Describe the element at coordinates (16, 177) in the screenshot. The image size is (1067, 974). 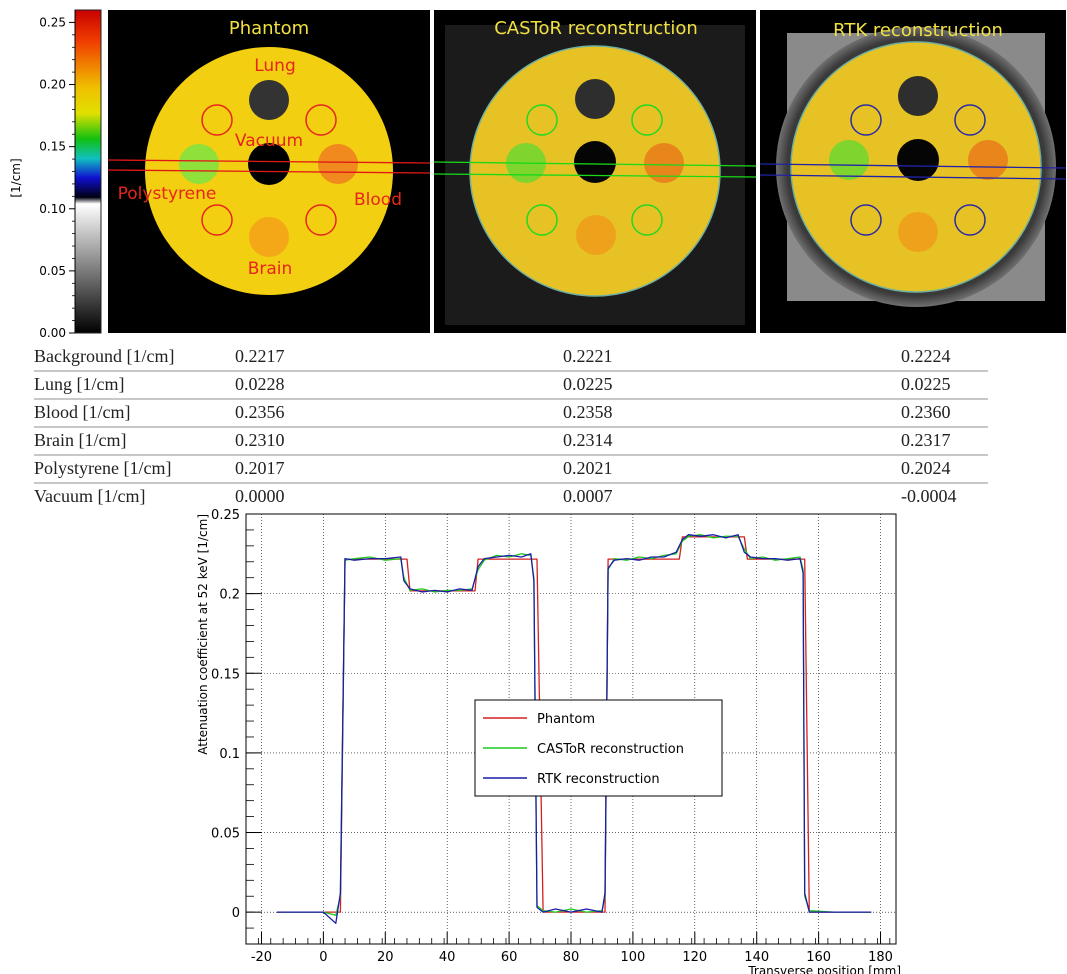
I see `colorbar-unit-label: [1/cm]` at that location.